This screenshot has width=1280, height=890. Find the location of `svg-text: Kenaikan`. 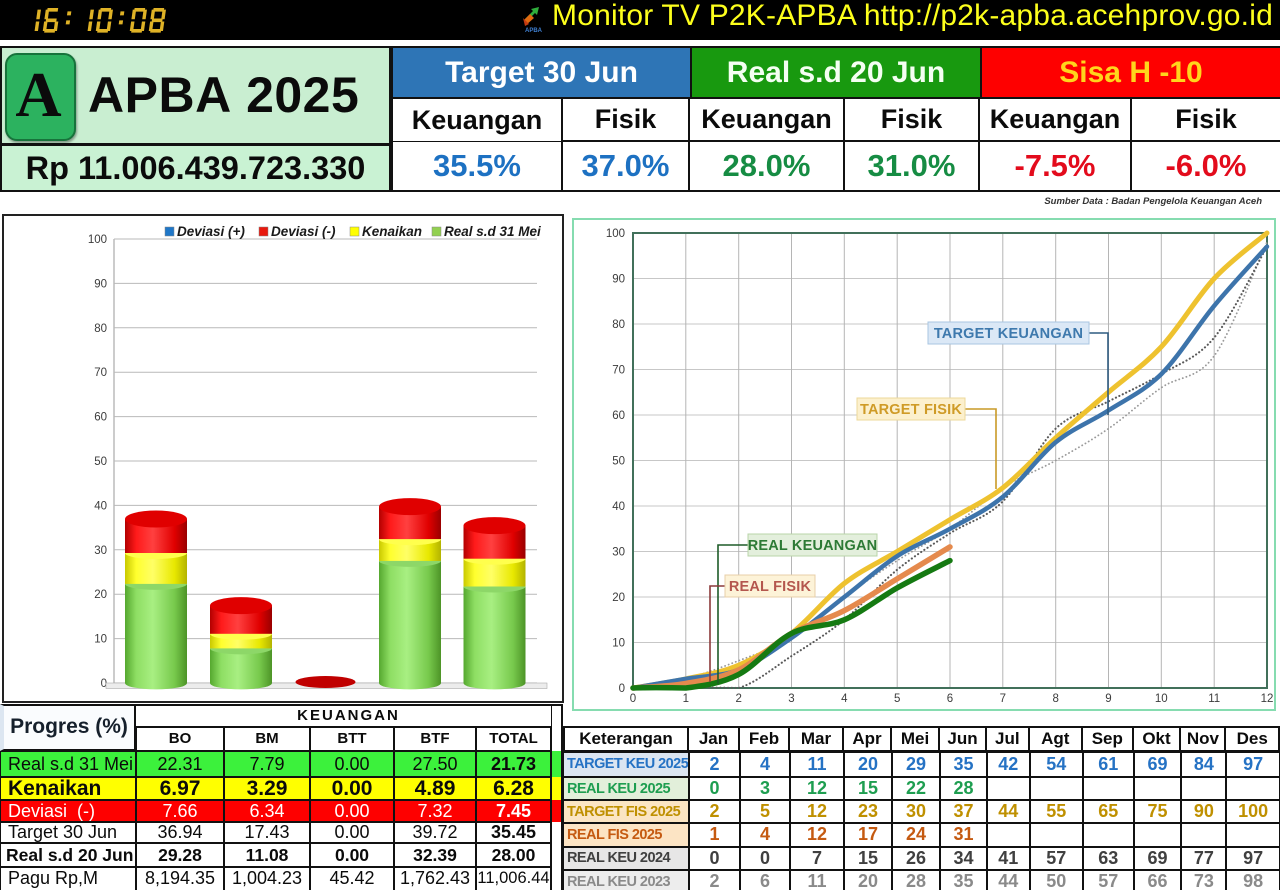

svg-text: Kenaikan is located at coordinates (392, 231).